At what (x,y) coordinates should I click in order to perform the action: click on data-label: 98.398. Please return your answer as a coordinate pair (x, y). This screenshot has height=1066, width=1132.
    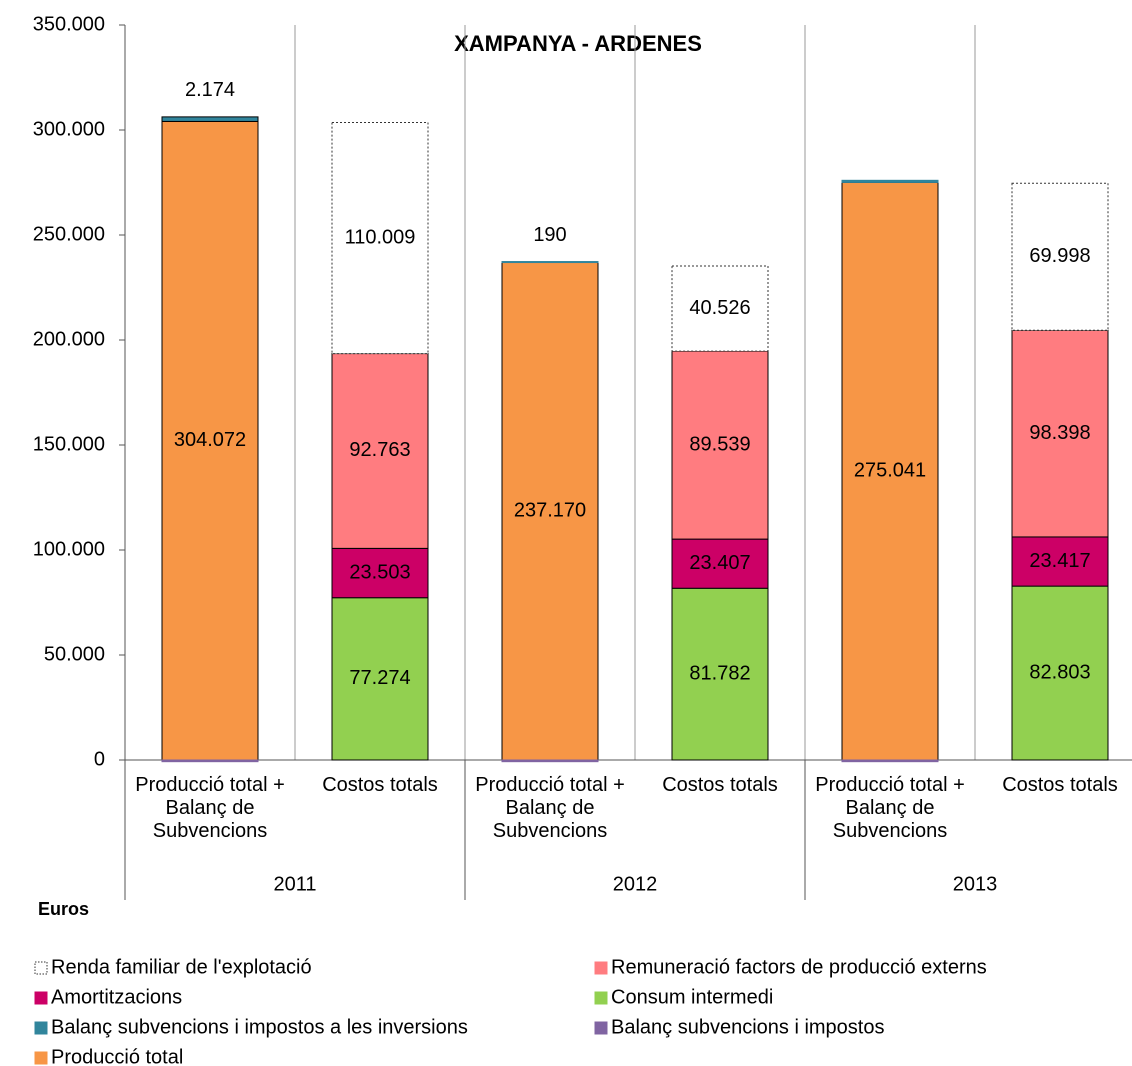
    Looking at the image, I should click on (1059, 433).